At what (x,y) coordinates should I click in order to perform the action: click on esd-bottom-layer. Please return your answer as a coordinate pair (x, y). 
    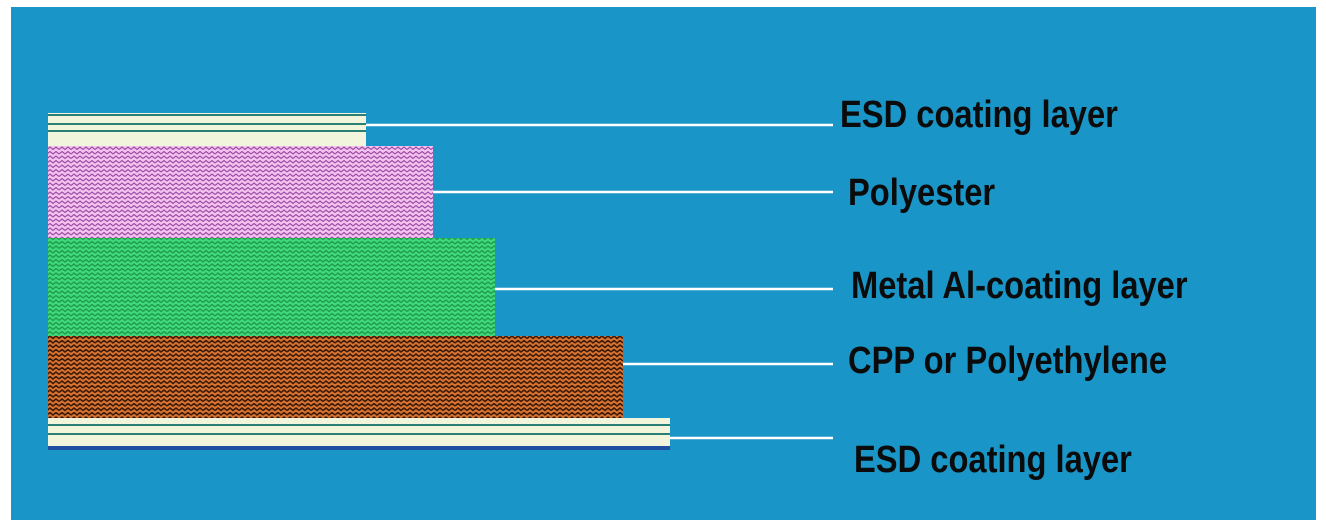
    Looking at the image, I should click on (359, 434).